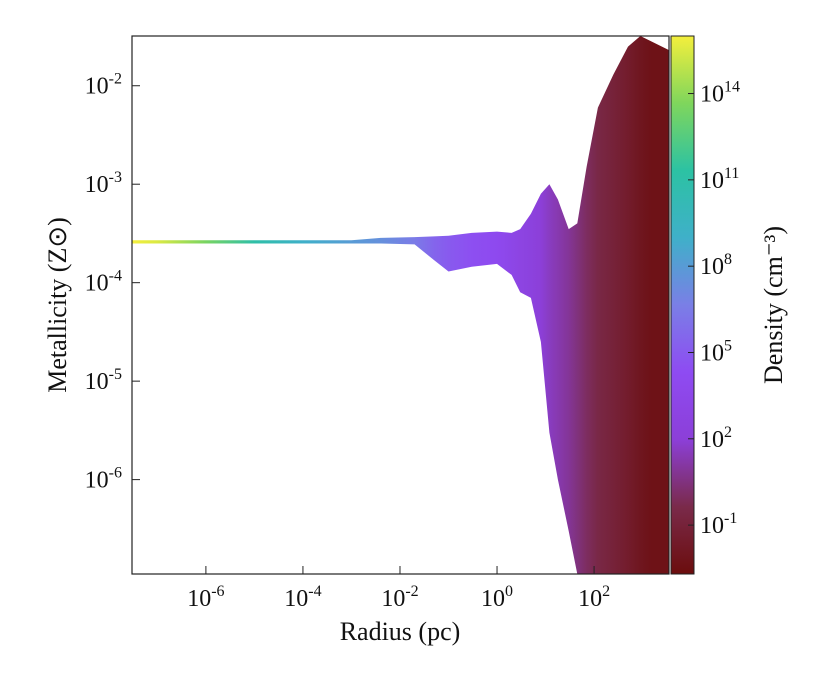  I want to click on y-axis-label: Metallicity (Z⊙), so click(57, 305).